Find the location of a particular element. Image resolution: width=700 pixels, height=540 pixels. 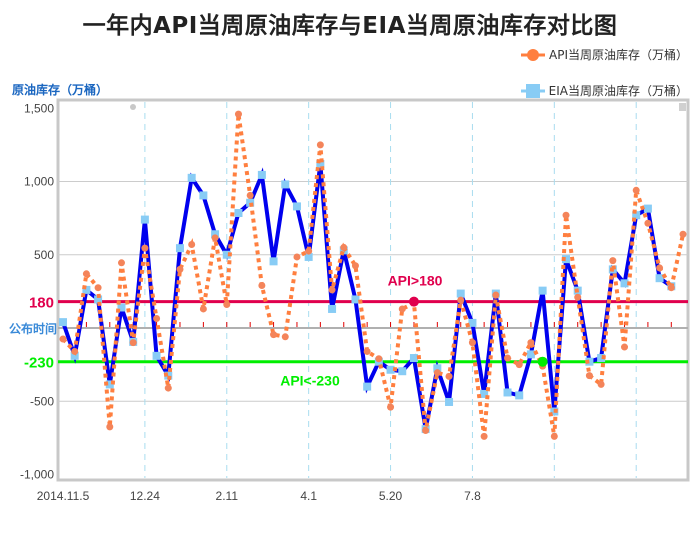

reference-annotation: API<-230 is located at coordinates (310, 381).